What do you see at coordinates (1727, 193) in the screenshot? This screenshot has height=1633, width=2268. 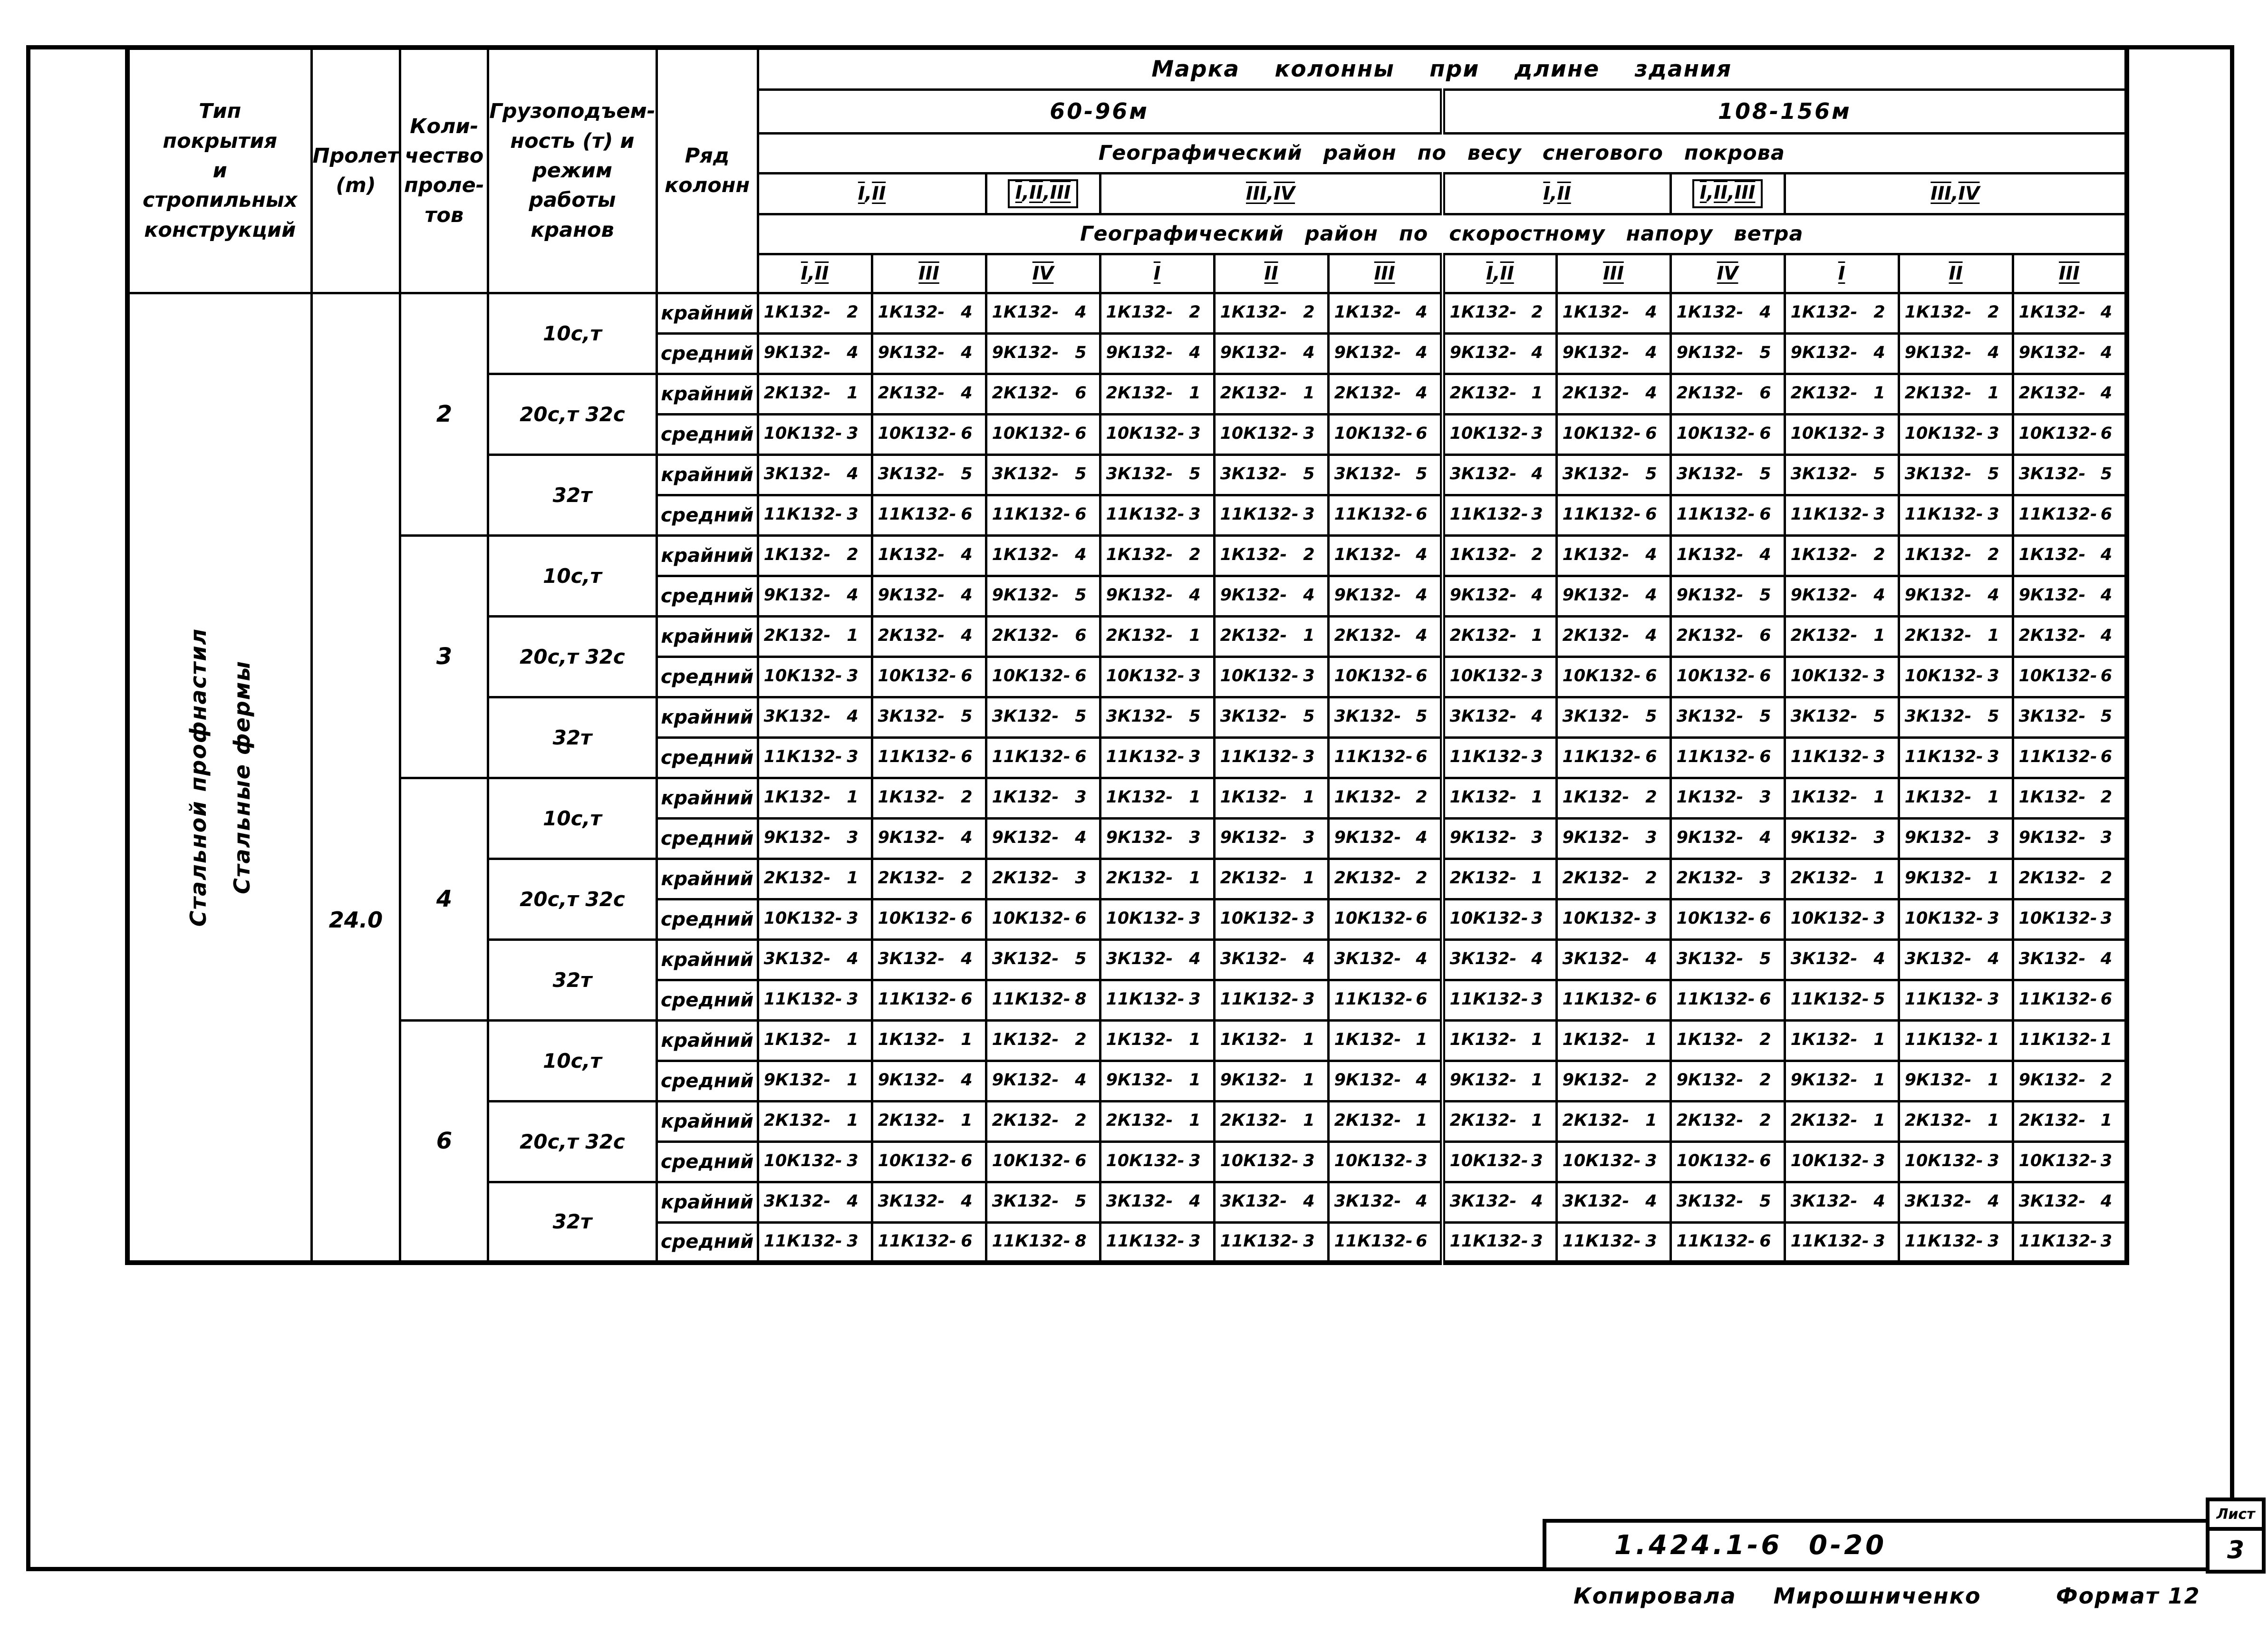 I see `boxed-region-label: I,II,III` at bounding box center [1727, 193].